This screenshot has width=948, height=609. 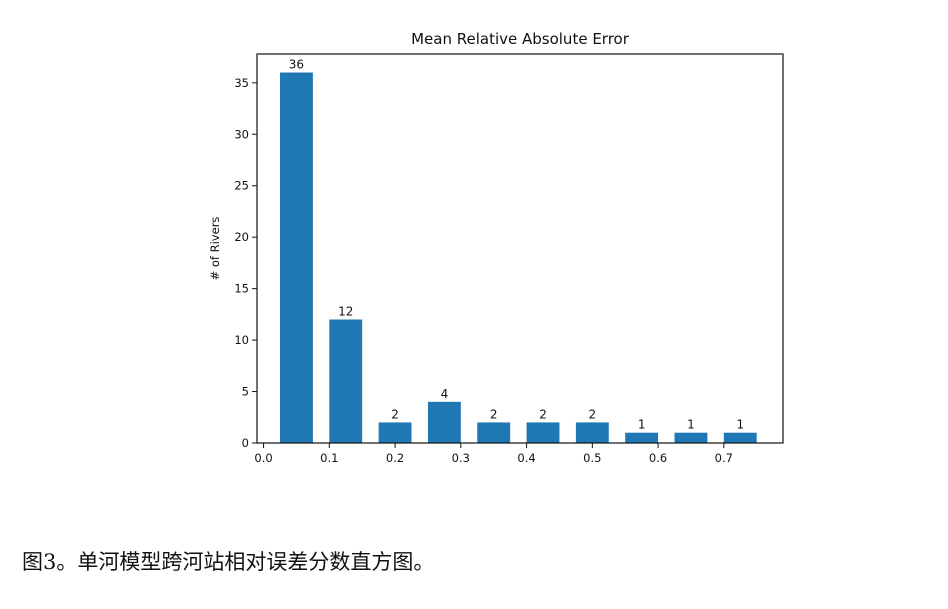 What do you see at coordinates (494, 414) in the screenshot?
I see `data-label-5: 2` at bounding box center [494, 414].